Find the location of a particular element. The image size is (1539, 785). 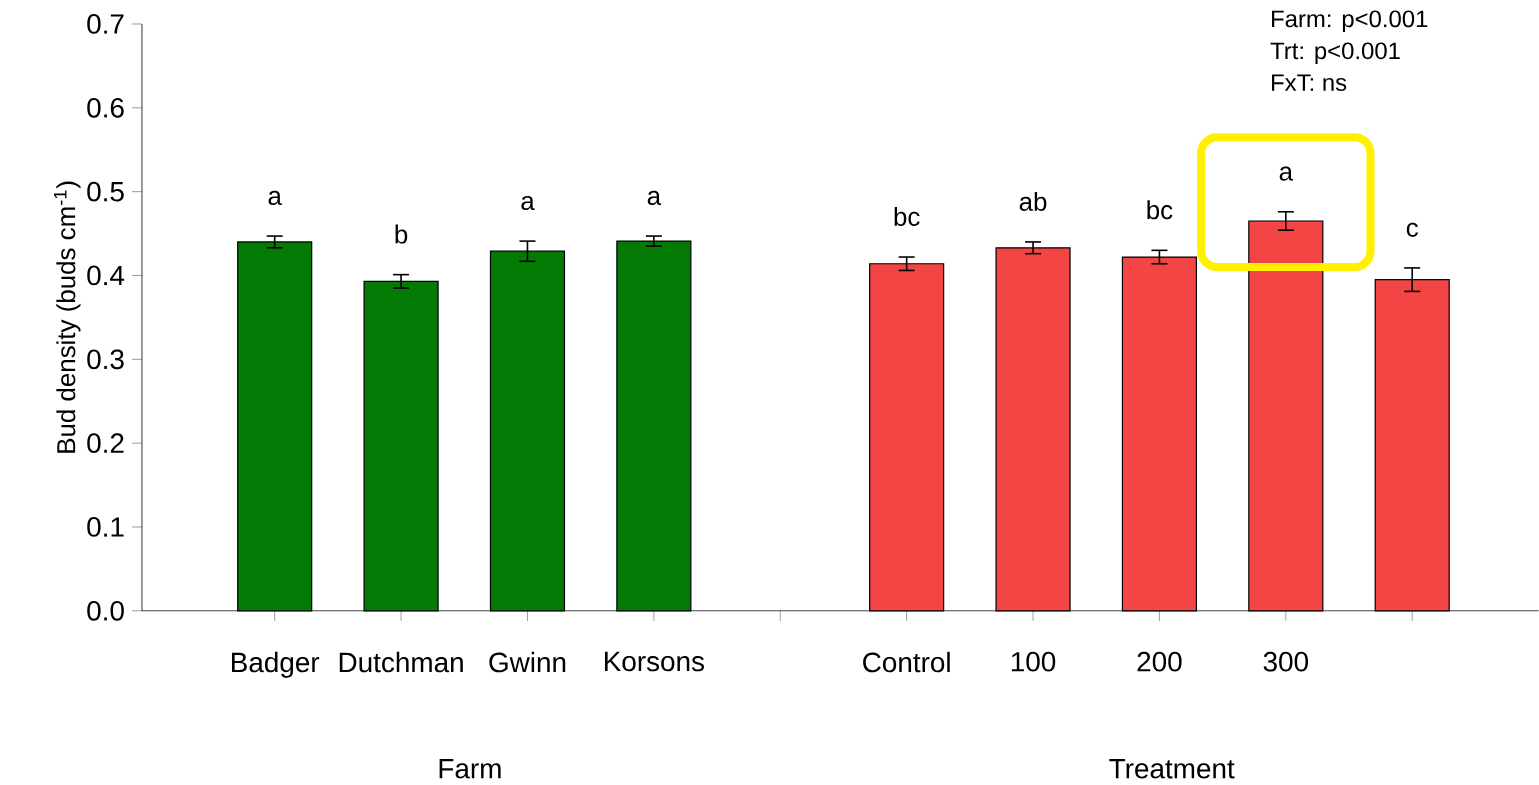

annotation: Farm: p<0.001 is located at coordinates (1350, 21).